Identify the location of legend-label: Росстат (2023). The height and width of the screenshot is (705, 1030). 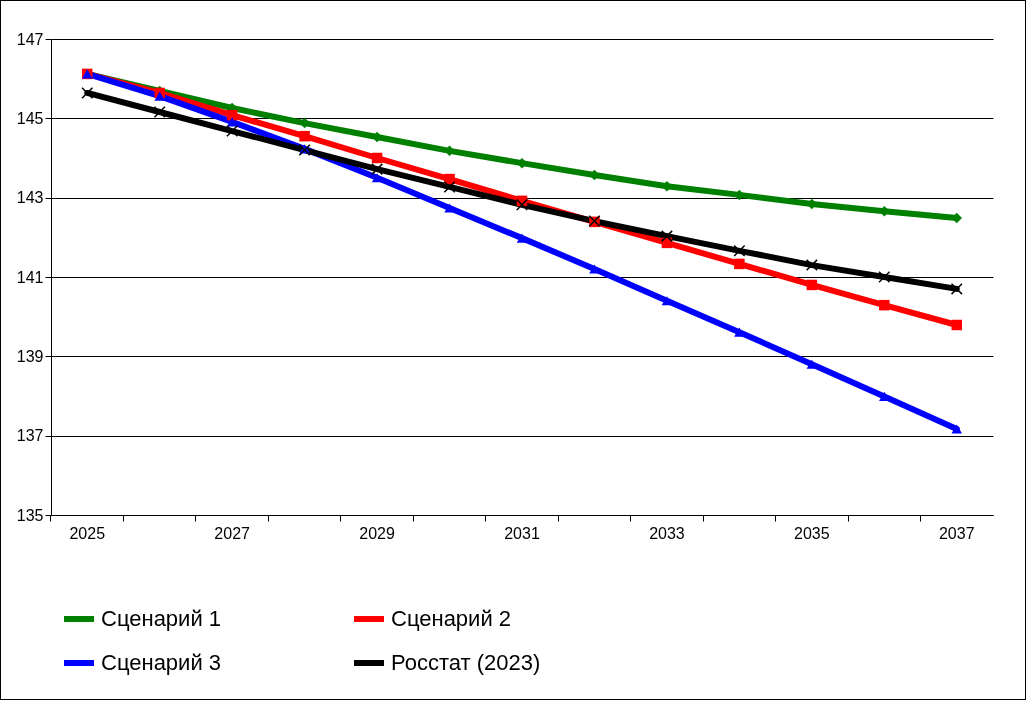
(466, 662).